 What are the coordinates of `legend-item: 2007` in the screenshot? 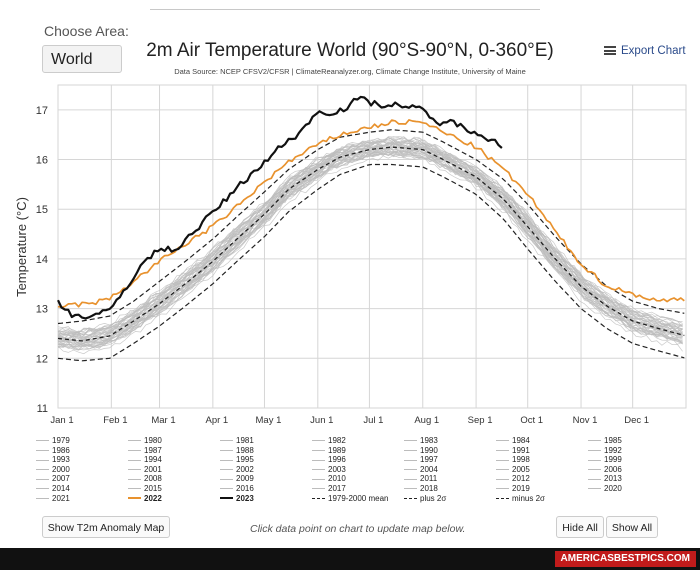 It's located at (53, 478).